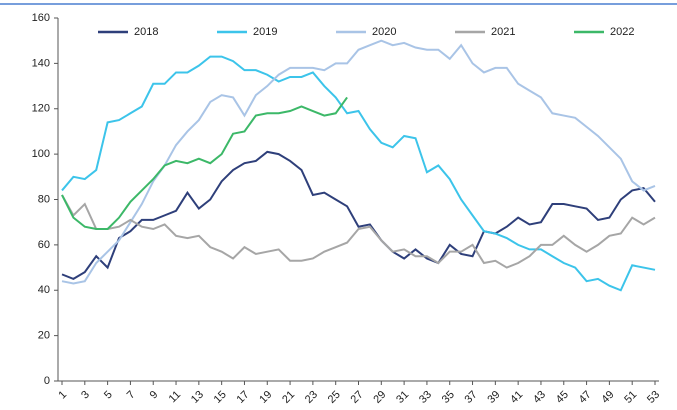 Image resolution: width=677 pixels, height=410 pixels. I want to click on x-tick-label: 7, so click(131, 395).